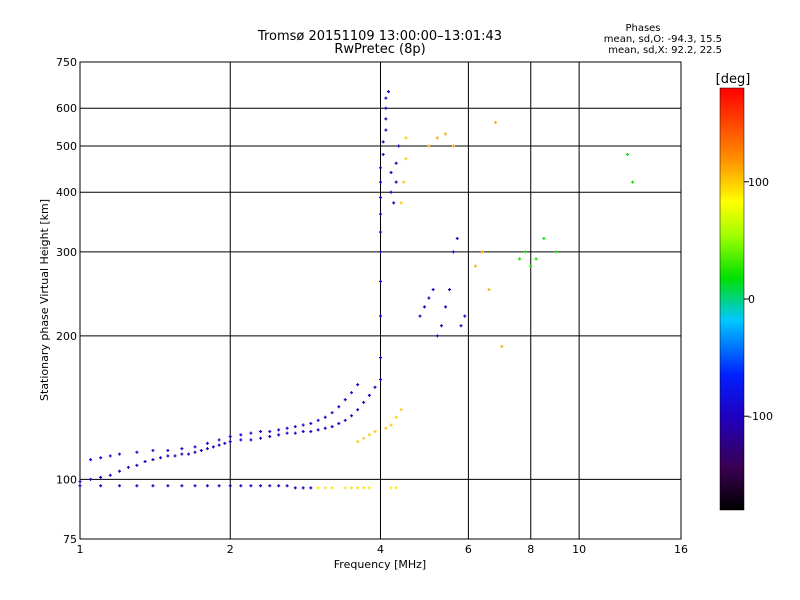 Image resolution: width=800 pixels, height=600 pixels. I want to click on x-axis-label: Frequency [MHz], so click(380, 564).